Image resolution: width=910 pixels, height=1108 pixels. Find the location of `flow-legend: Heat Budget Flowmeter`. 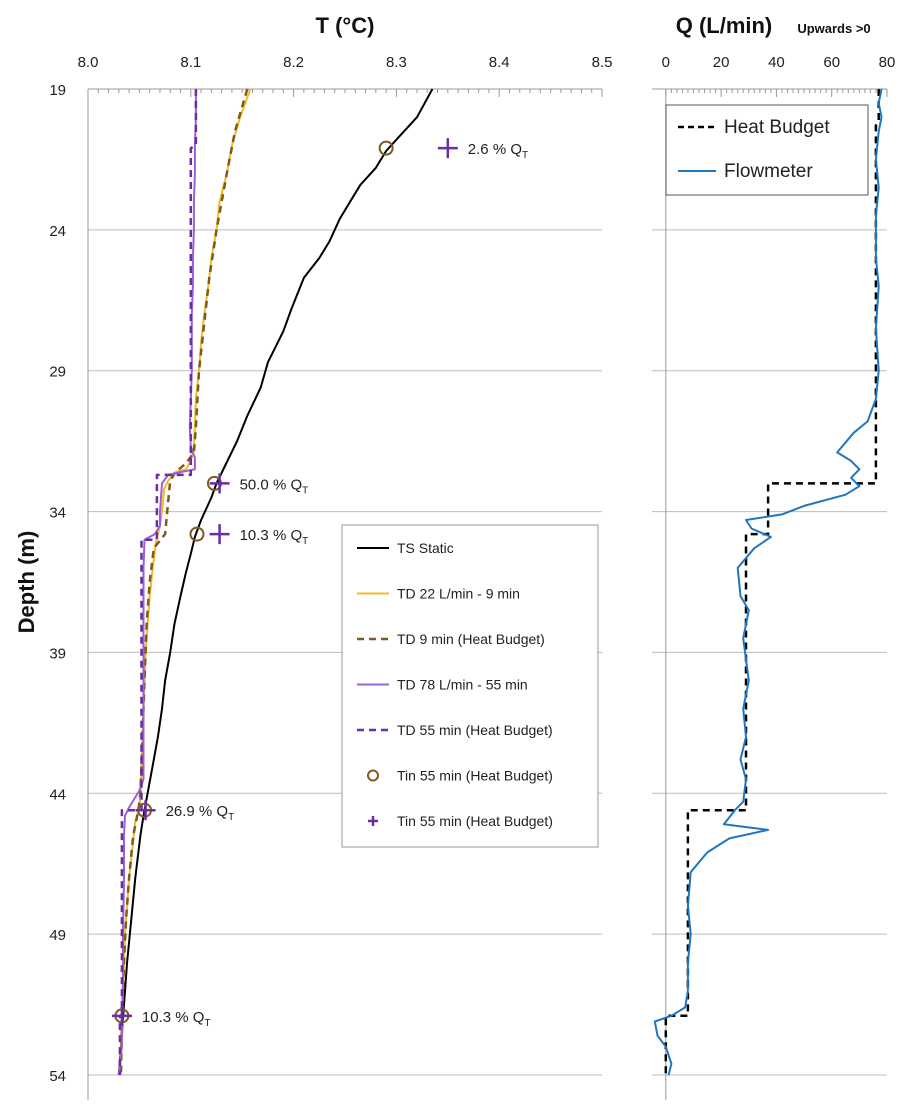

flow-legend: Heat Budget Flowmeter is located at coordinates (767, 150).